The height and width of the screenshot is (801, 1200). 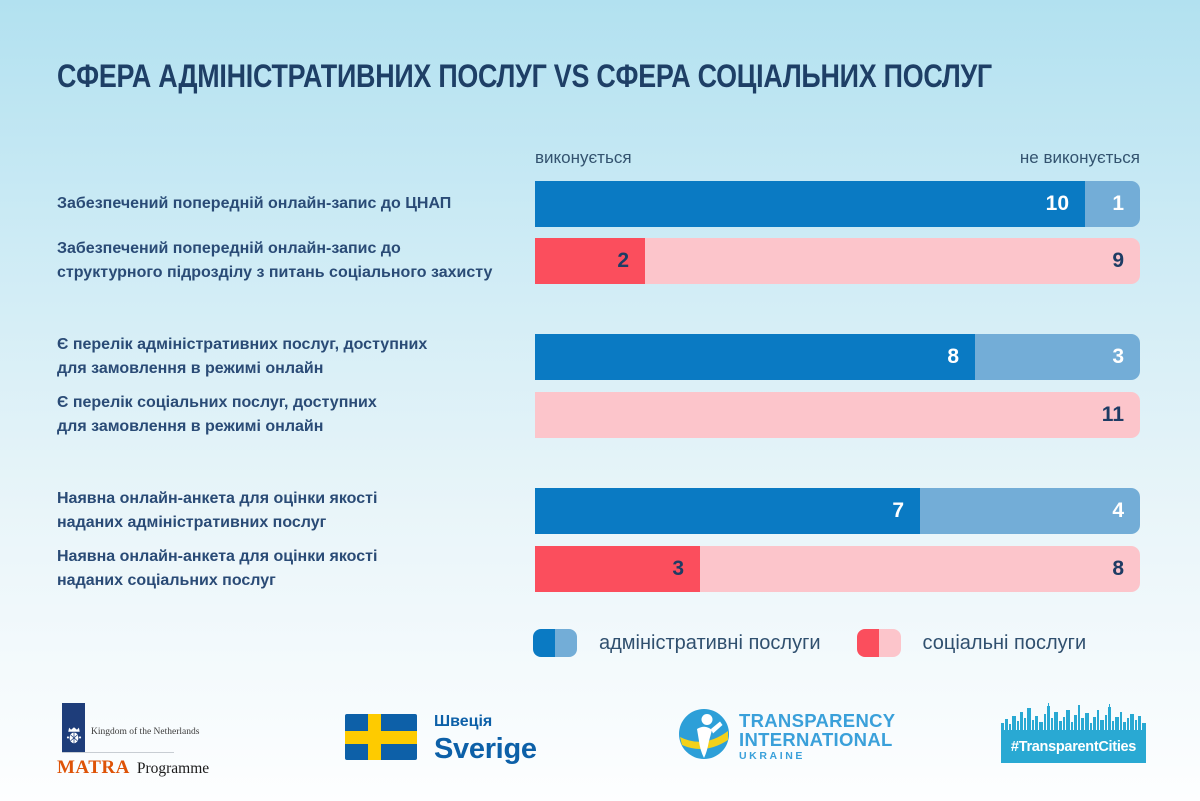 What do you see at coordinates (555, 643) in the screenshot?
I see `legend-swatch-admin` at bounding box center [555, 643].